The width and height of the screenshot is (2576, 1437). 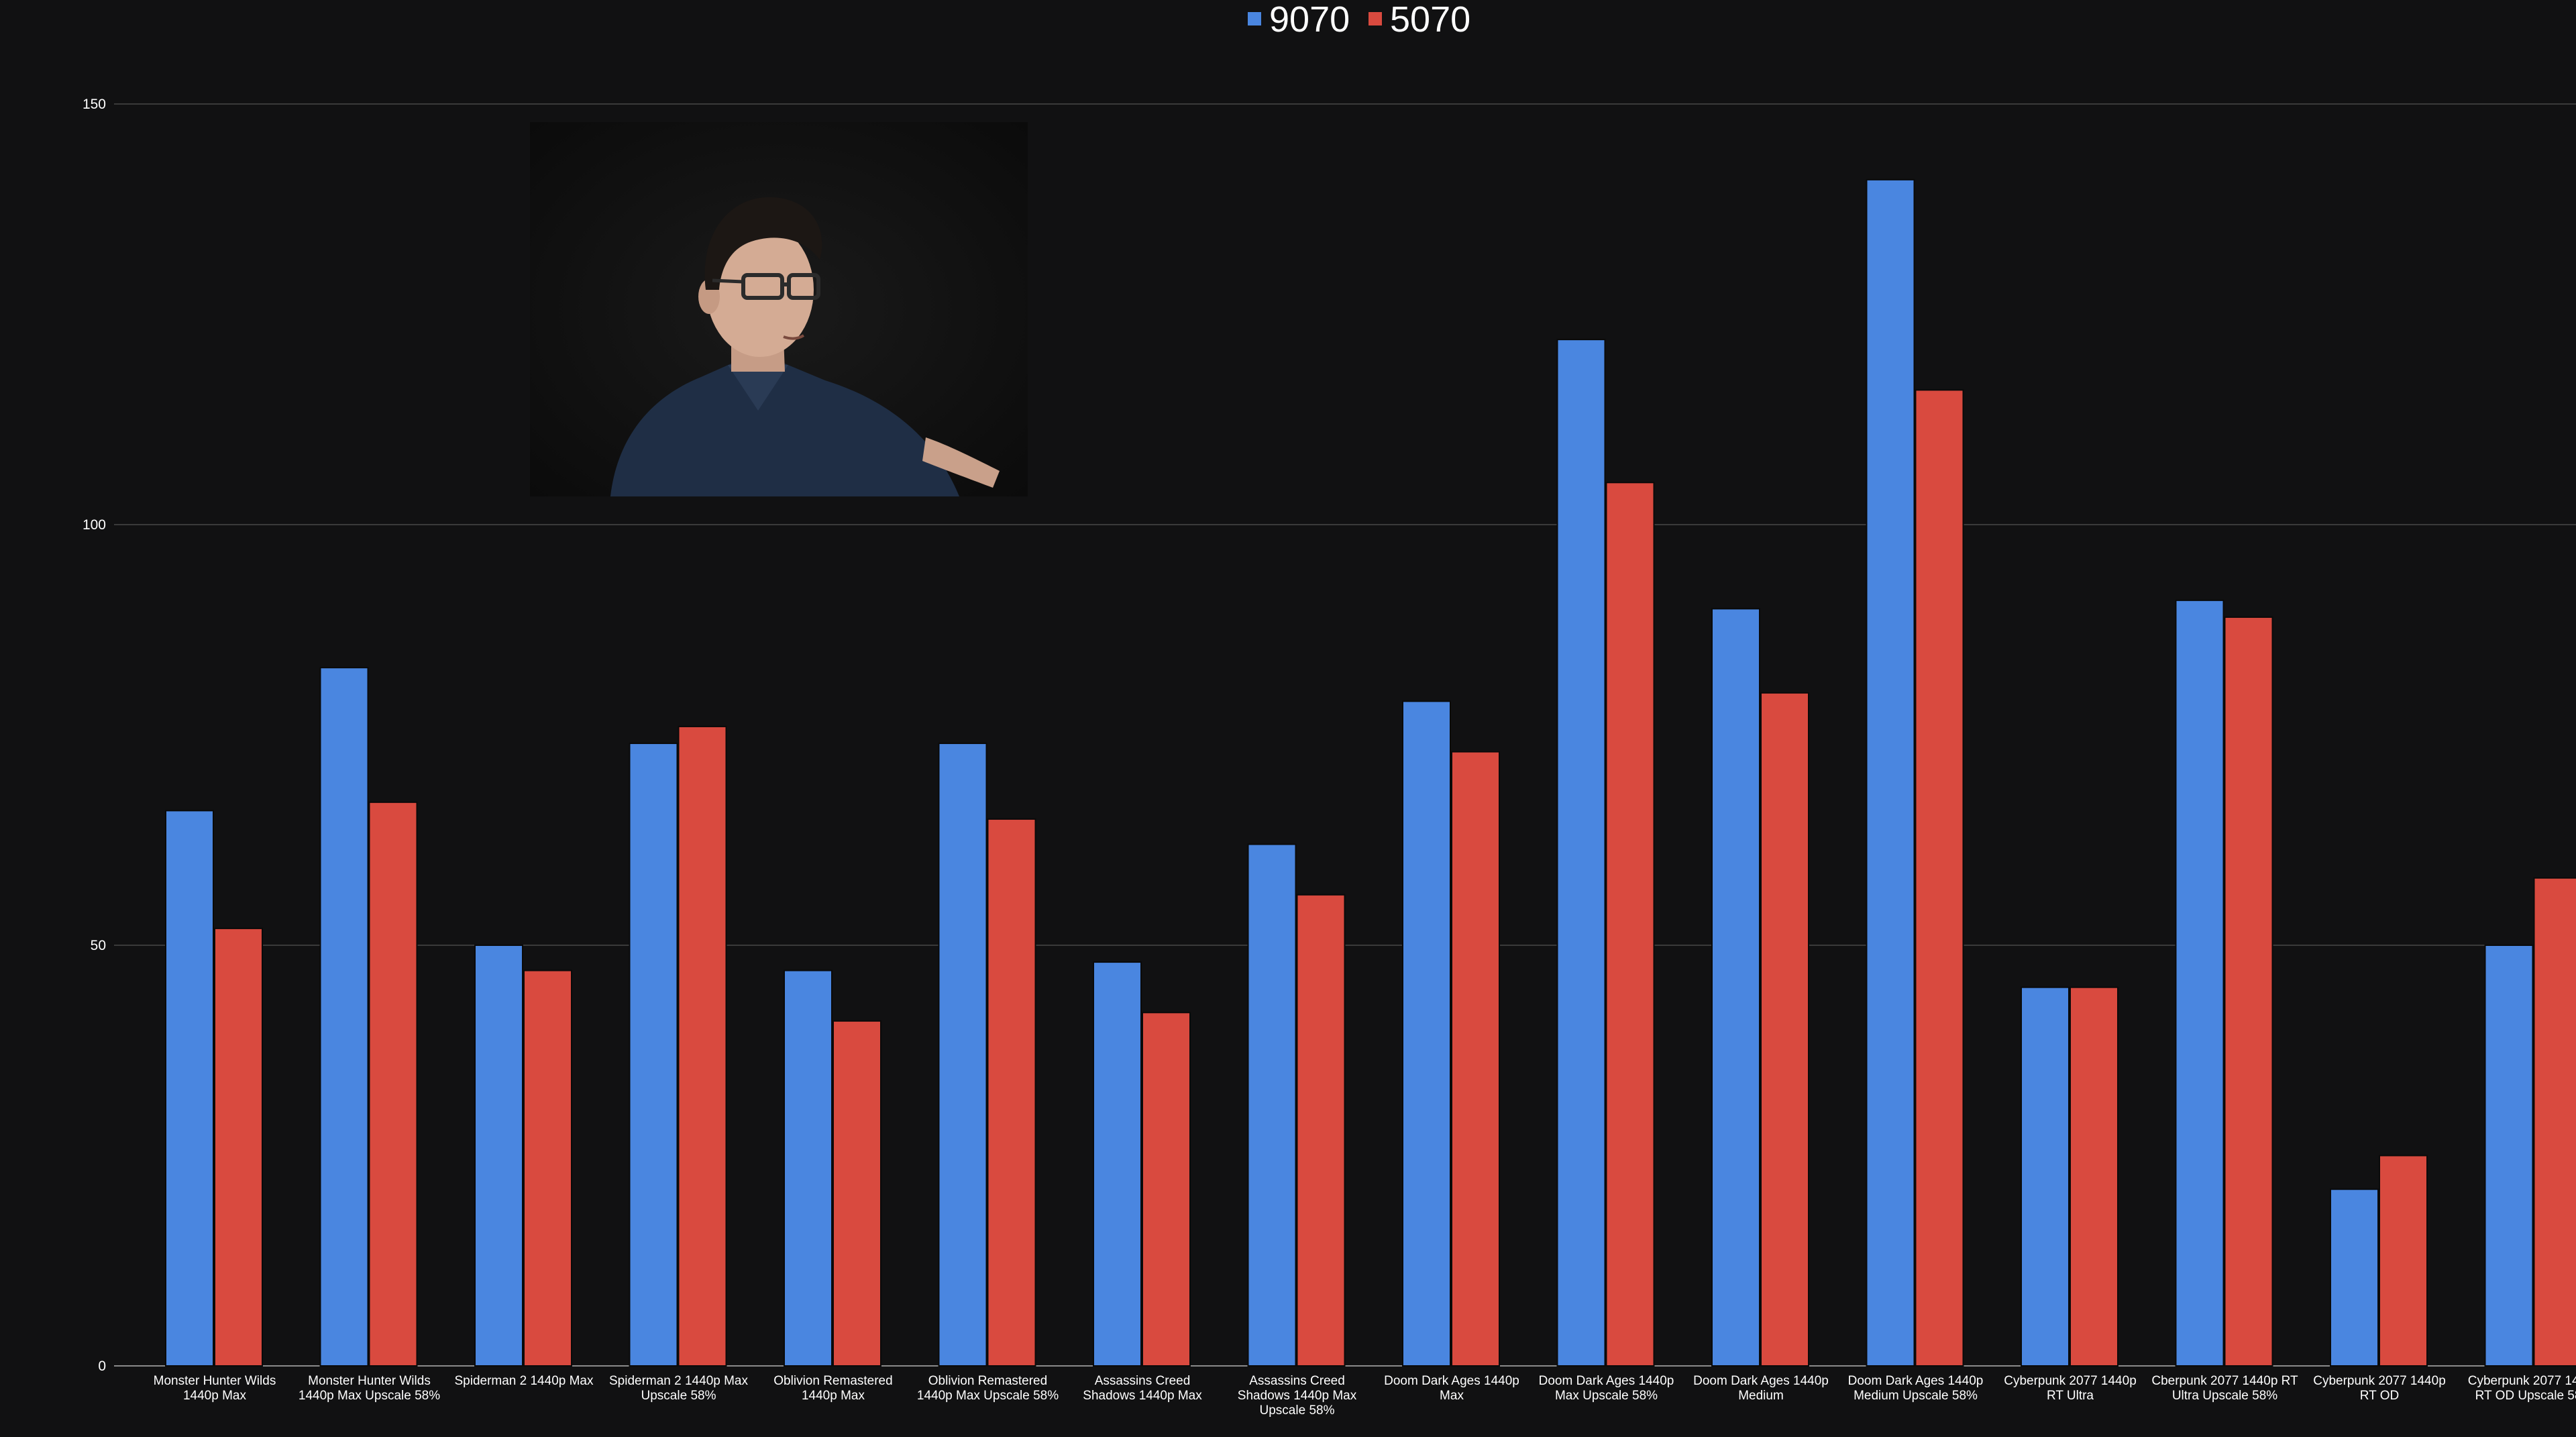 I want to click on x-tick-label-line: RT Ultra, so click(x=2070, y=1396).